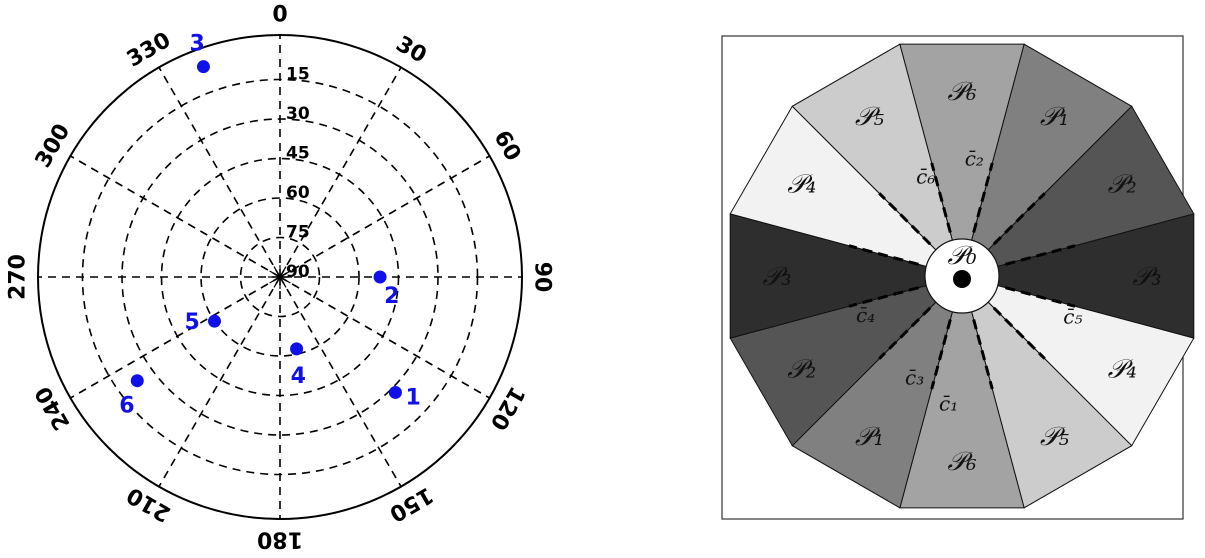 The width and height of the screenshot is (1205, 558). What do you see at coordinates (53, 146) in the screenshot?
I see `azimuth-label: 300` at bounding box center [53, 146].